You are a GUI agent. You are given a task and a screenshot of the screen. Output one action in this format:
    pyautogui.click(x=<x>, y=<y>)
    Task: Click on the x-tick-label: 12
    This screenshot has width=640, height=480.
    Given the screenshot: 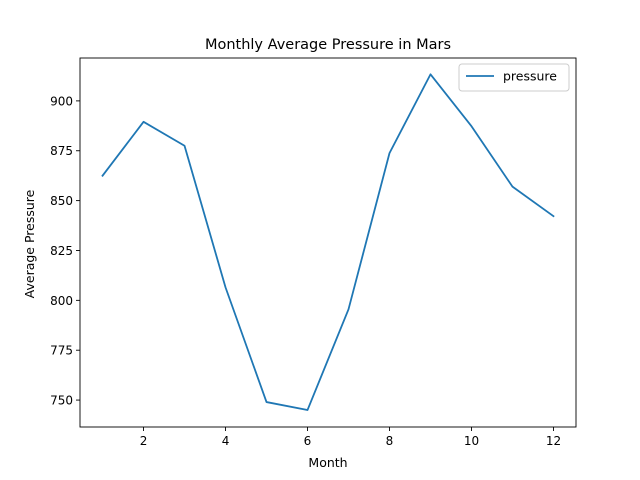 What is the action you would take?
    pyautogui.click(x=553, y=441)
    